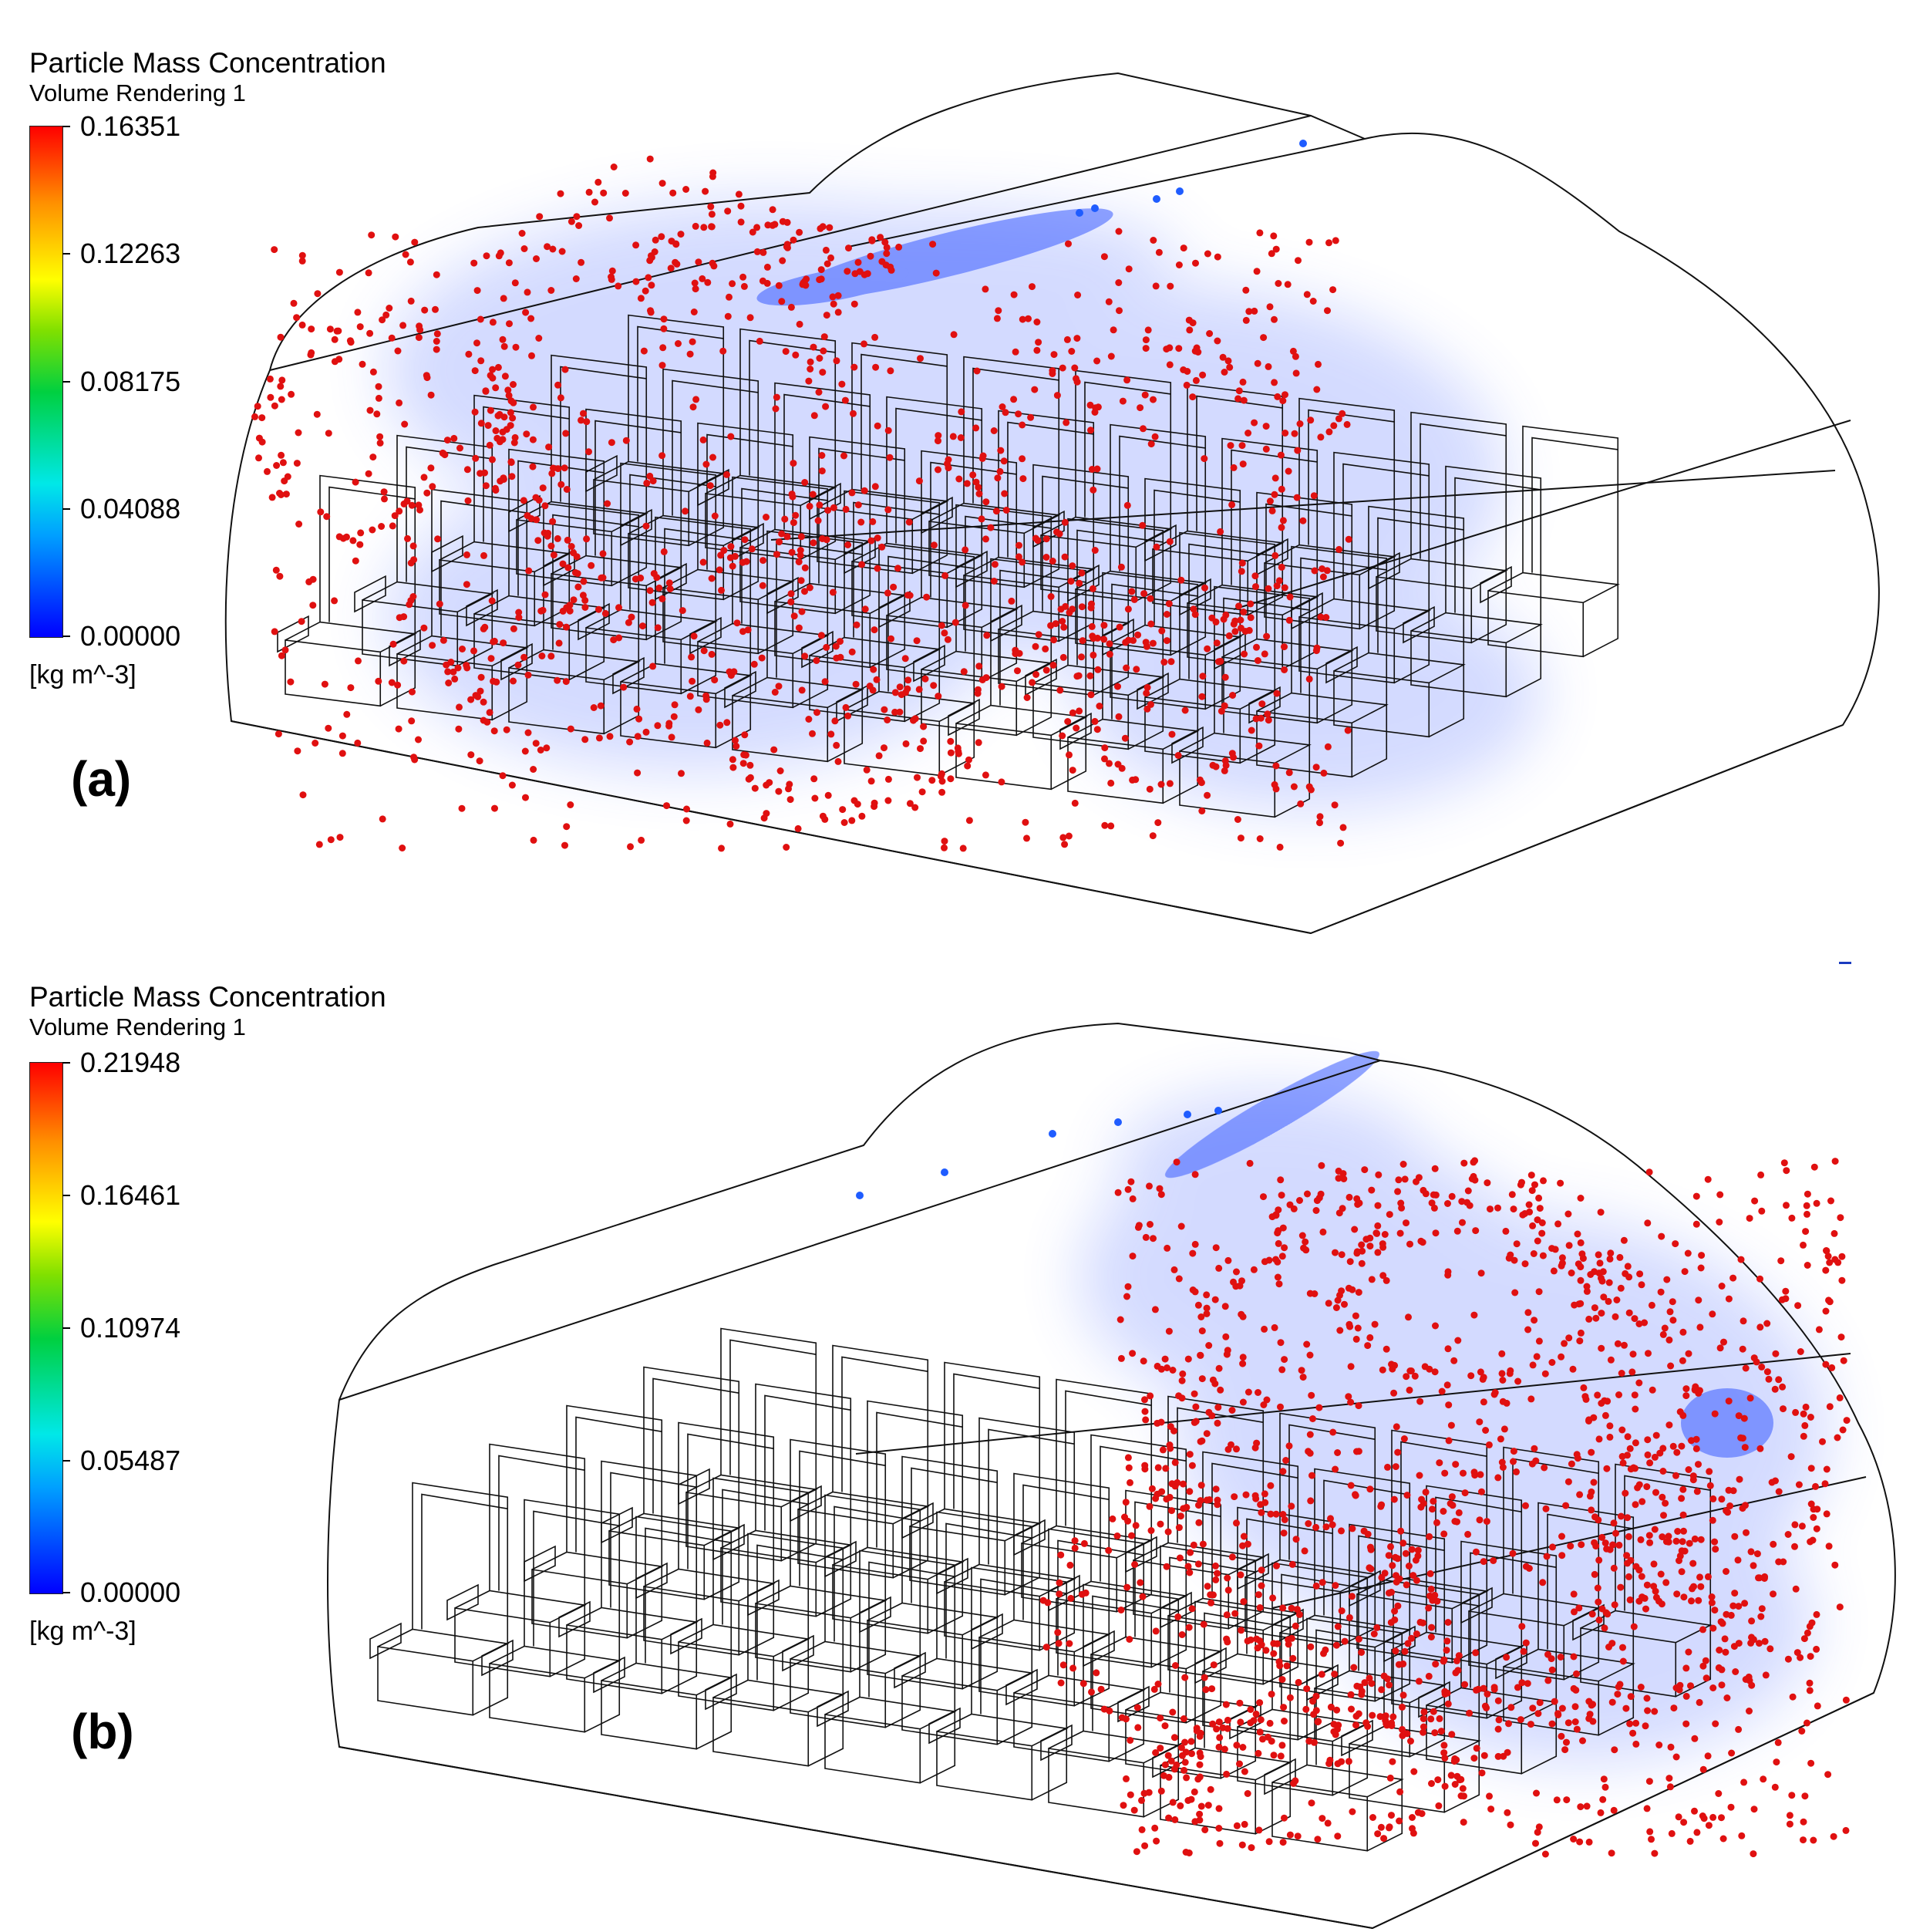 The image size is (1913, 1932). What do you see at coordinates (103, 1731) in the screenshot?
I see `panel-label: (b)` at bounding box center [103, 1731].